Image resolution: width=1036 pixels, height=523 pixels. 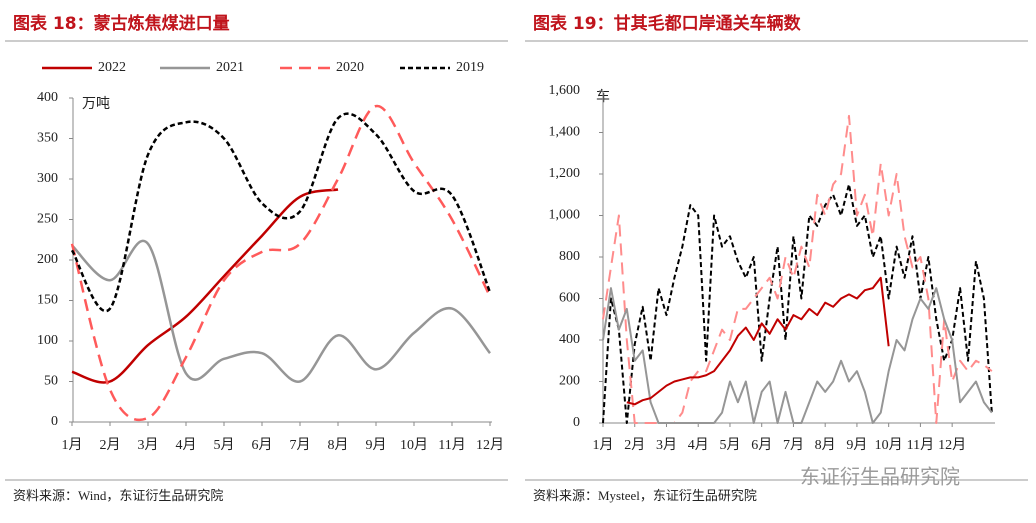 What do you see at coordinates (47, 300) in the screenshot?
I see `y-tick-label: 150` at bounding box center [47, 300].